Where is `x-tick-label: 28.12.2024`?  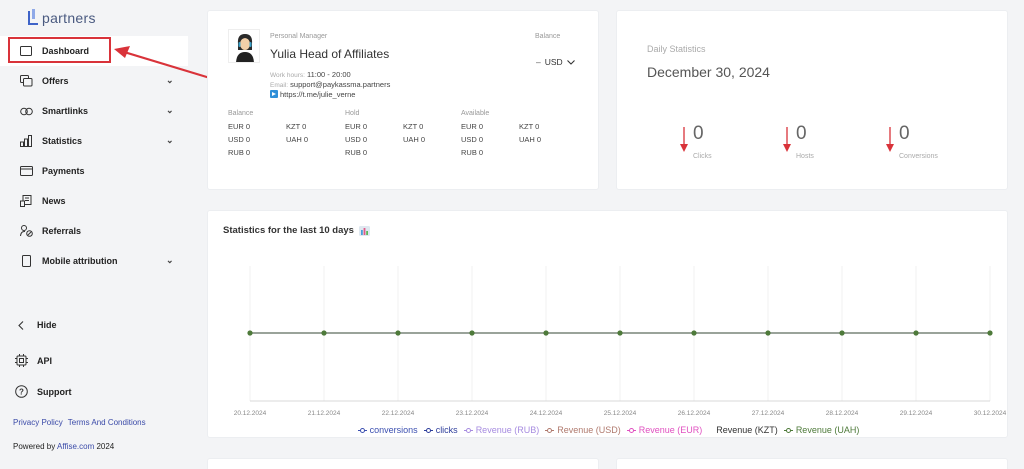 x-tick-label: 28.12.2024 is located at coordinates (842, 413).